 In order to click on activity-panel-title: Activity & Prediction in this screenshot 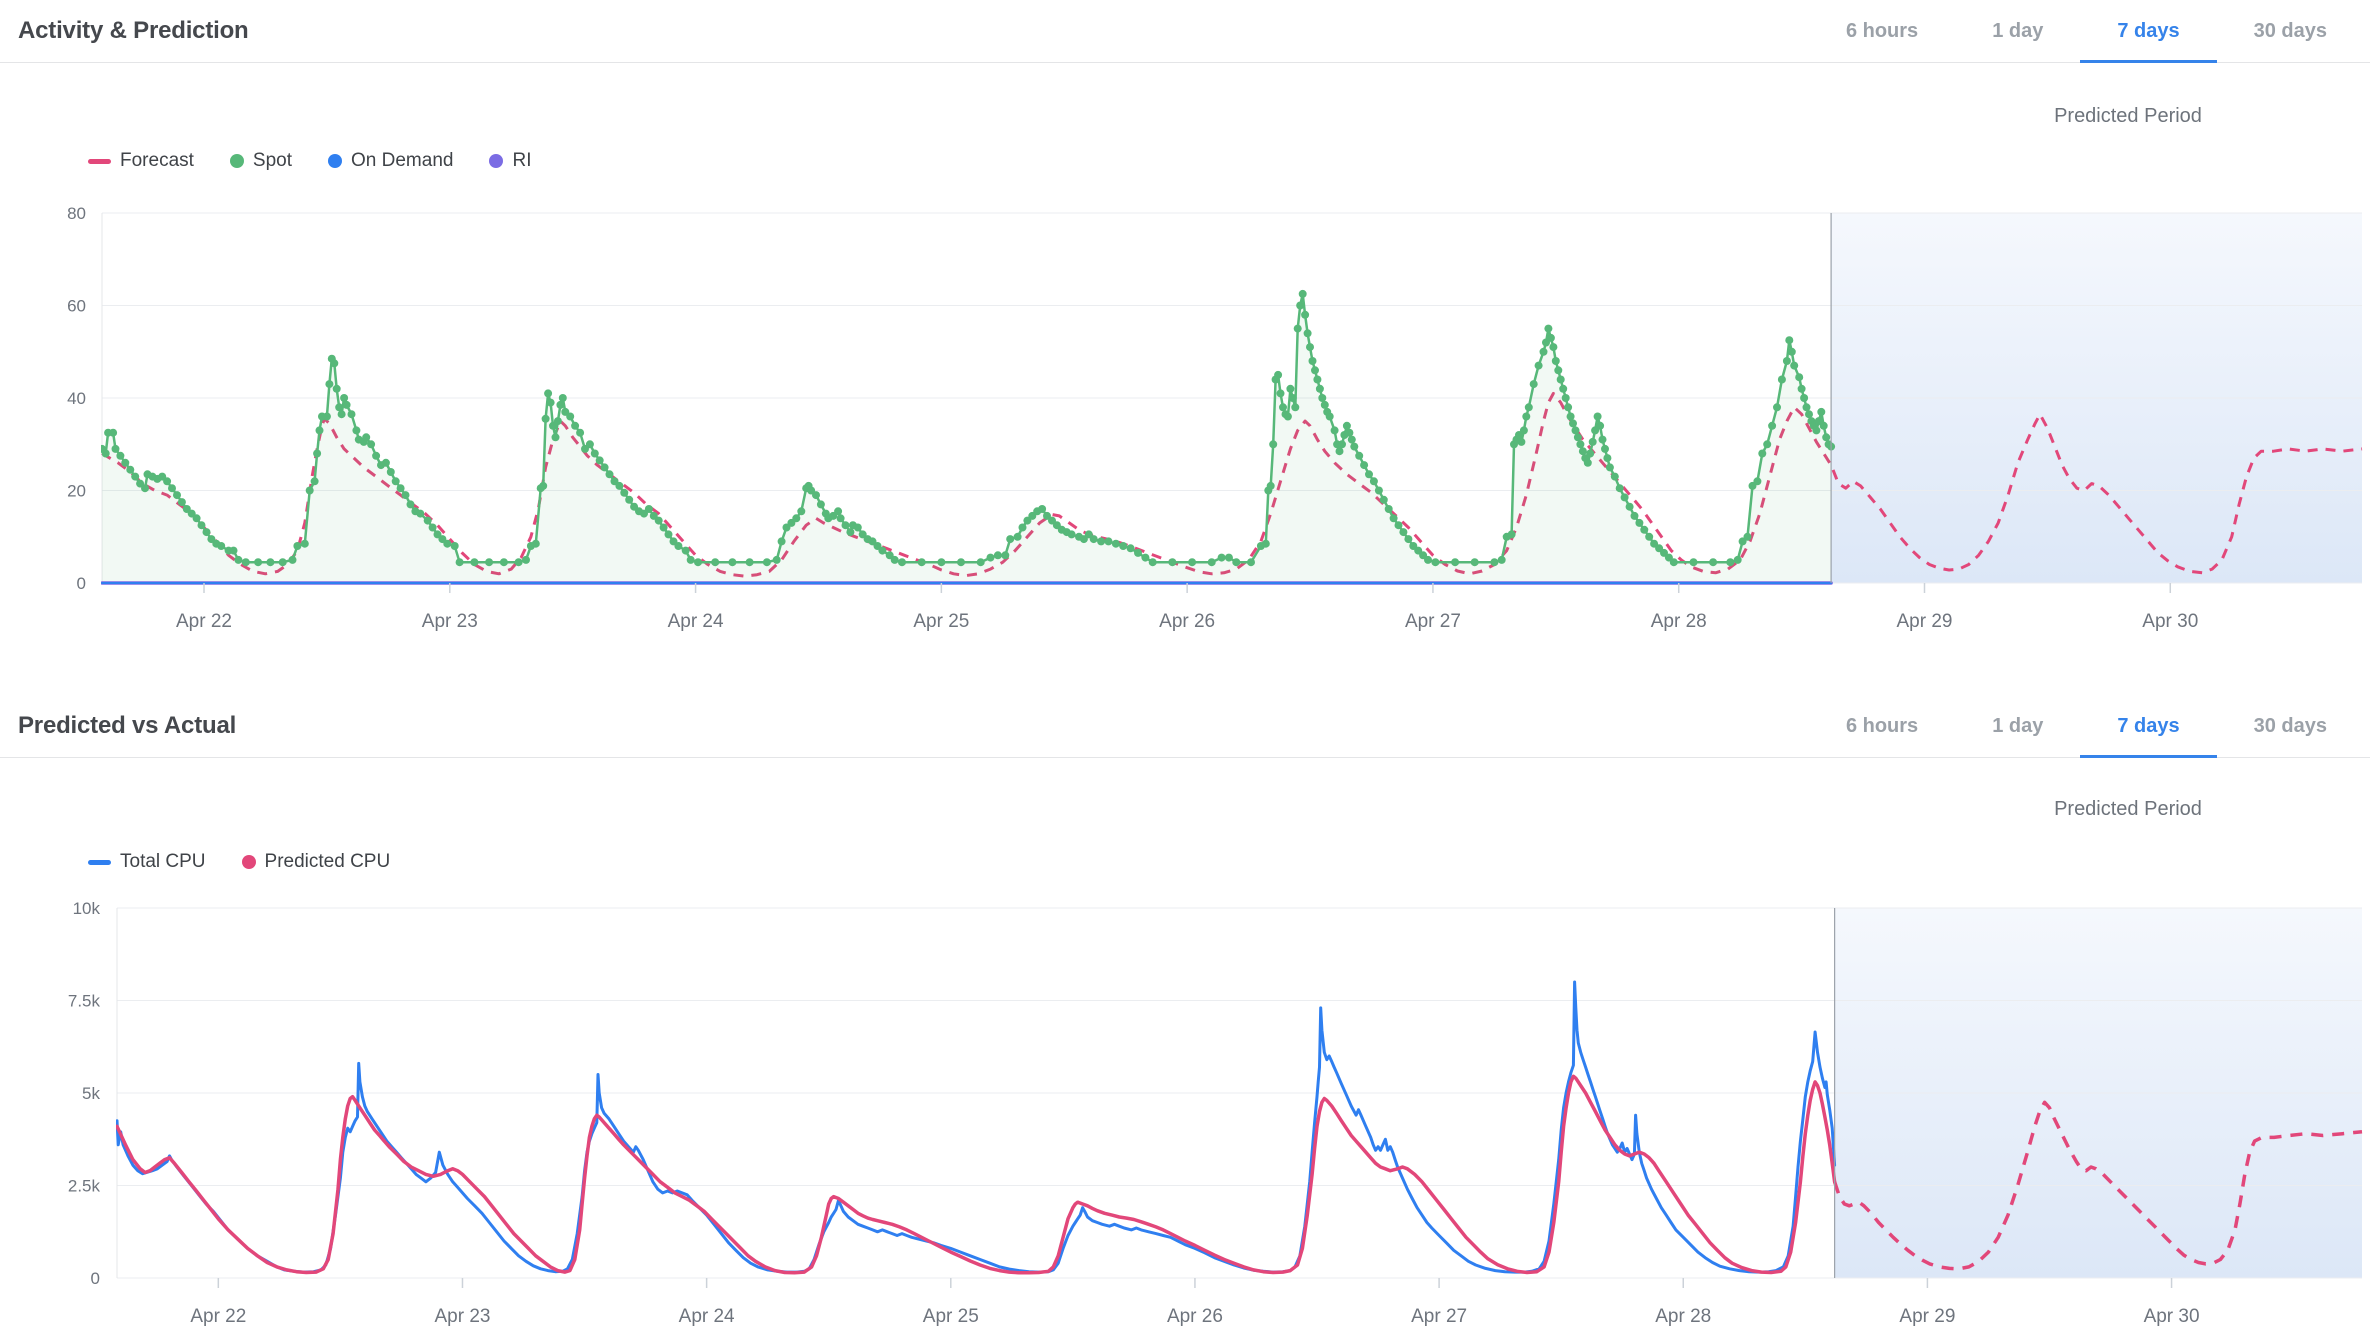, I will do `click(133, 30)`.